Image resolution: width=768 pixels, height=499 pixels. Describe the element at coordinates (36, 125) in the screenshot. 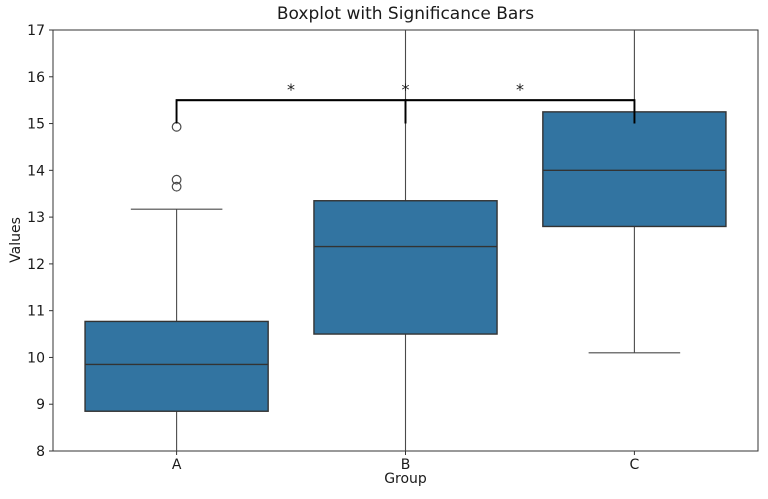

I see `y-tick-label: 15` at that location.